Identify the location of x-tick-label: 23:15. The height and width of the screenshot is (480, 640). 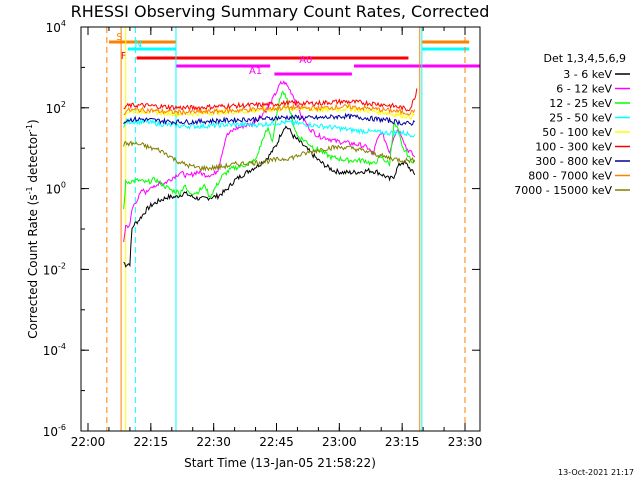
(402, 442).